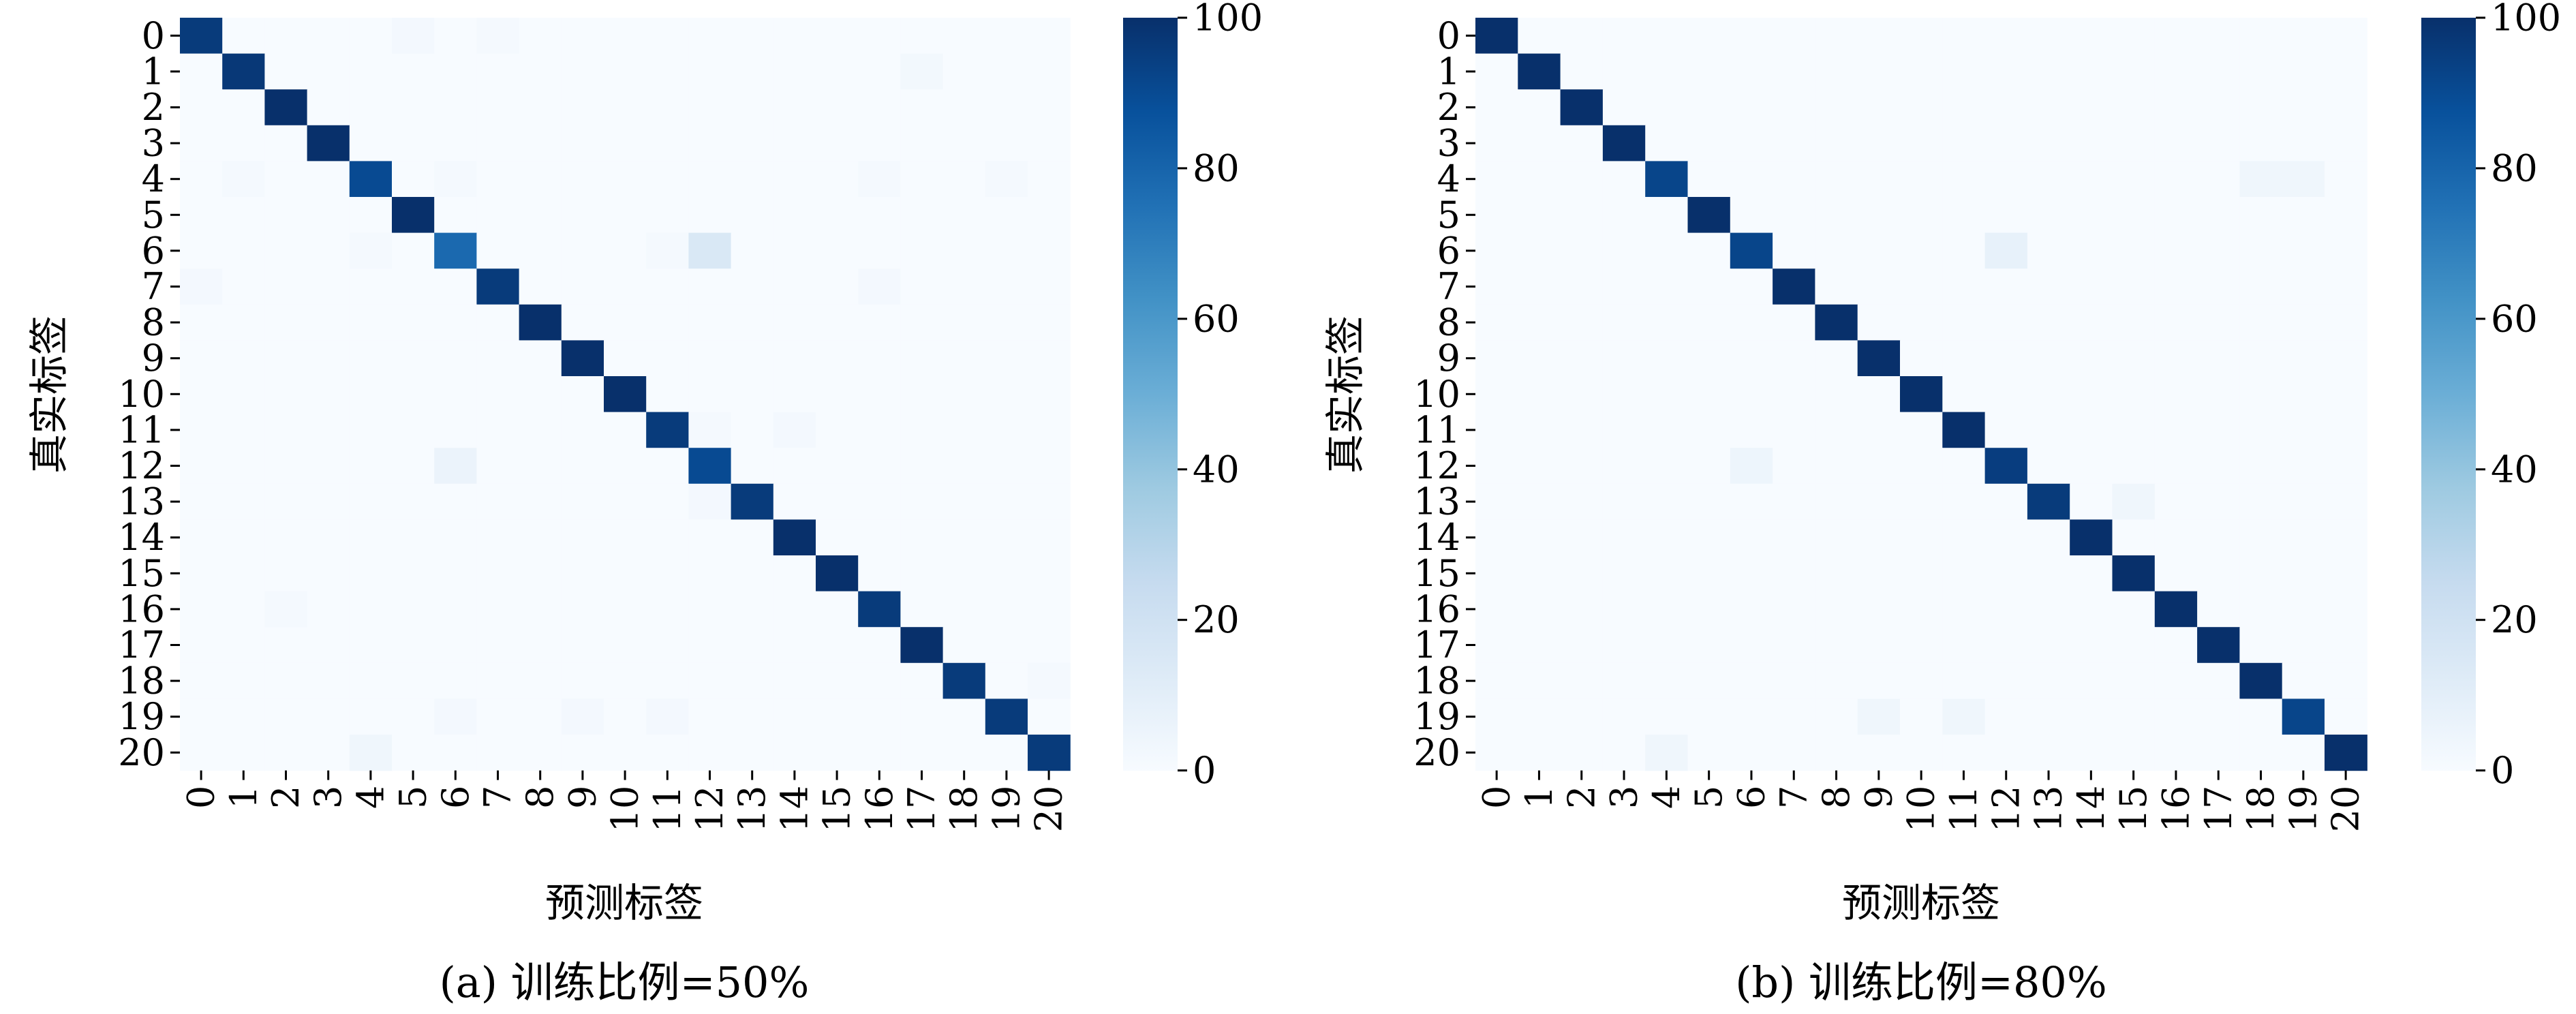 This screenshot has width=2576, height=1014. I want to click on x-tick-label: 18, so click(963, 809).